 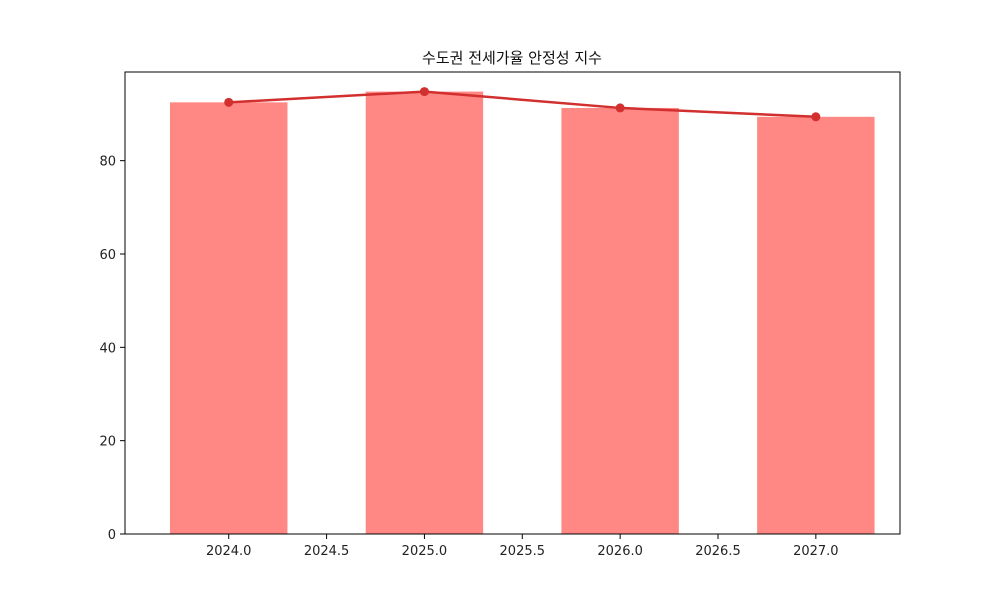 I want to click on x-tick-label: 2025.5, so click(x=523, y=551).